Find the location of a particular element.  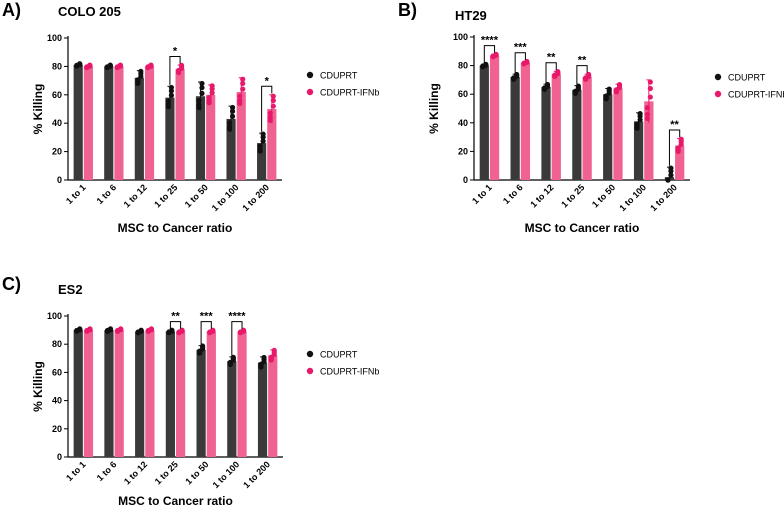

x-tick-label: 1 to 12 is located at coordinates (135, 195).